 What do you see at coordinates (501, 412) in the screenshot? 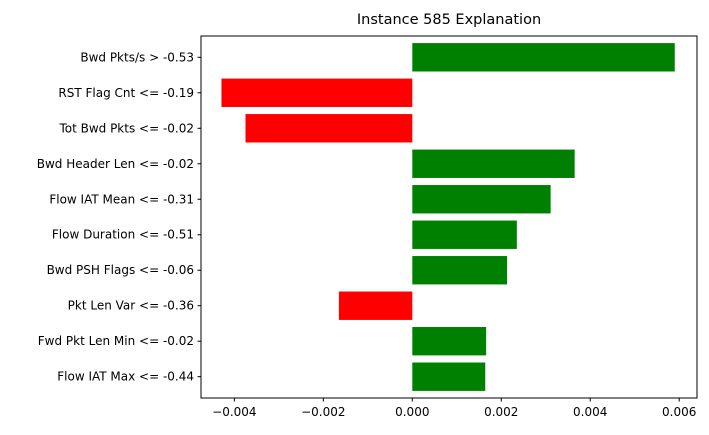
I see `x-tick-label: 0.002` at bounding box center [501, 412].